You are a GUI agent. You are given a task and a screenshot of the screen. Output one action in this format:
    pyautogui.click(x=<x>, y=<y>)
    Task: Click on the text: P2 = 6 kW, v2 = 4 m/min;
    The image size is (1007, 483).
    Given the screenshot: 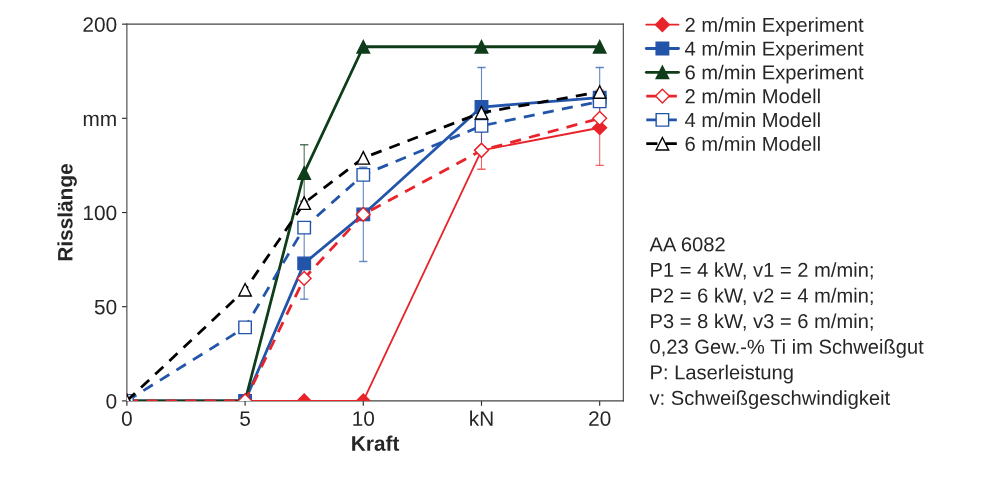 What is the action you would take?
    pyautogui.click(x=762, y=296)
    